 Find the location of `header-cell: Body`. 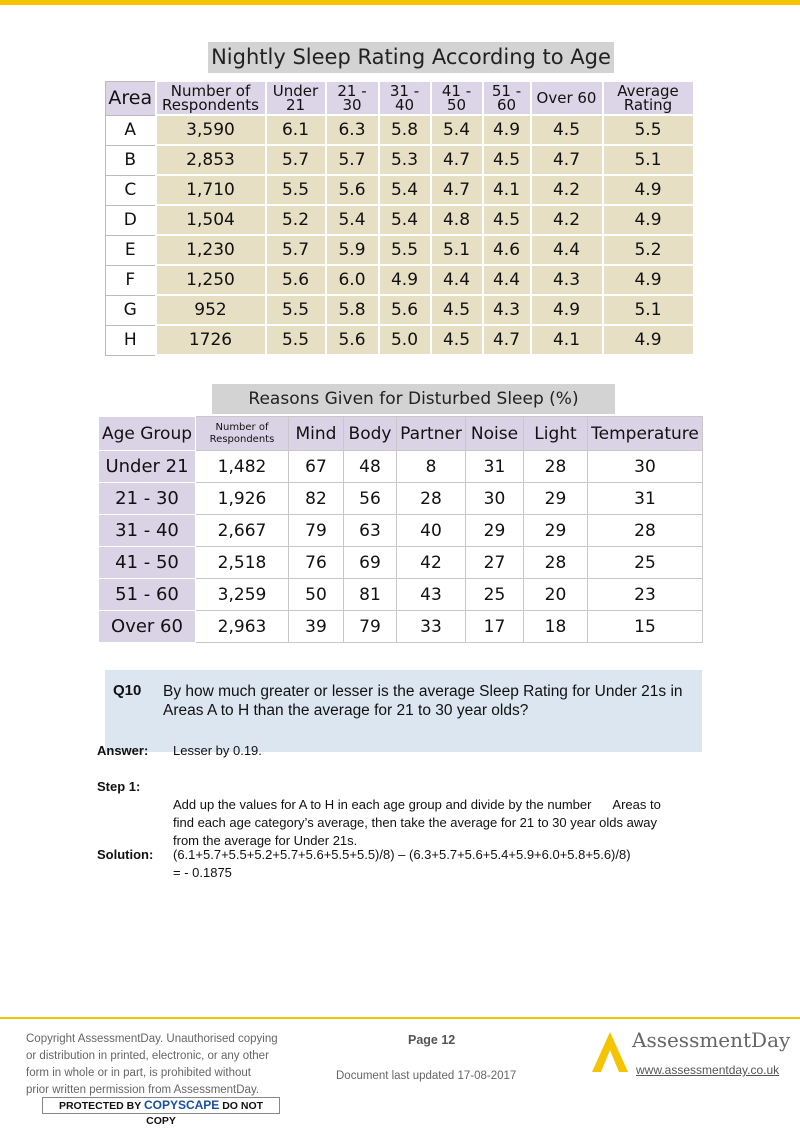

header-cell: Body is located at coordinates (370, 433).